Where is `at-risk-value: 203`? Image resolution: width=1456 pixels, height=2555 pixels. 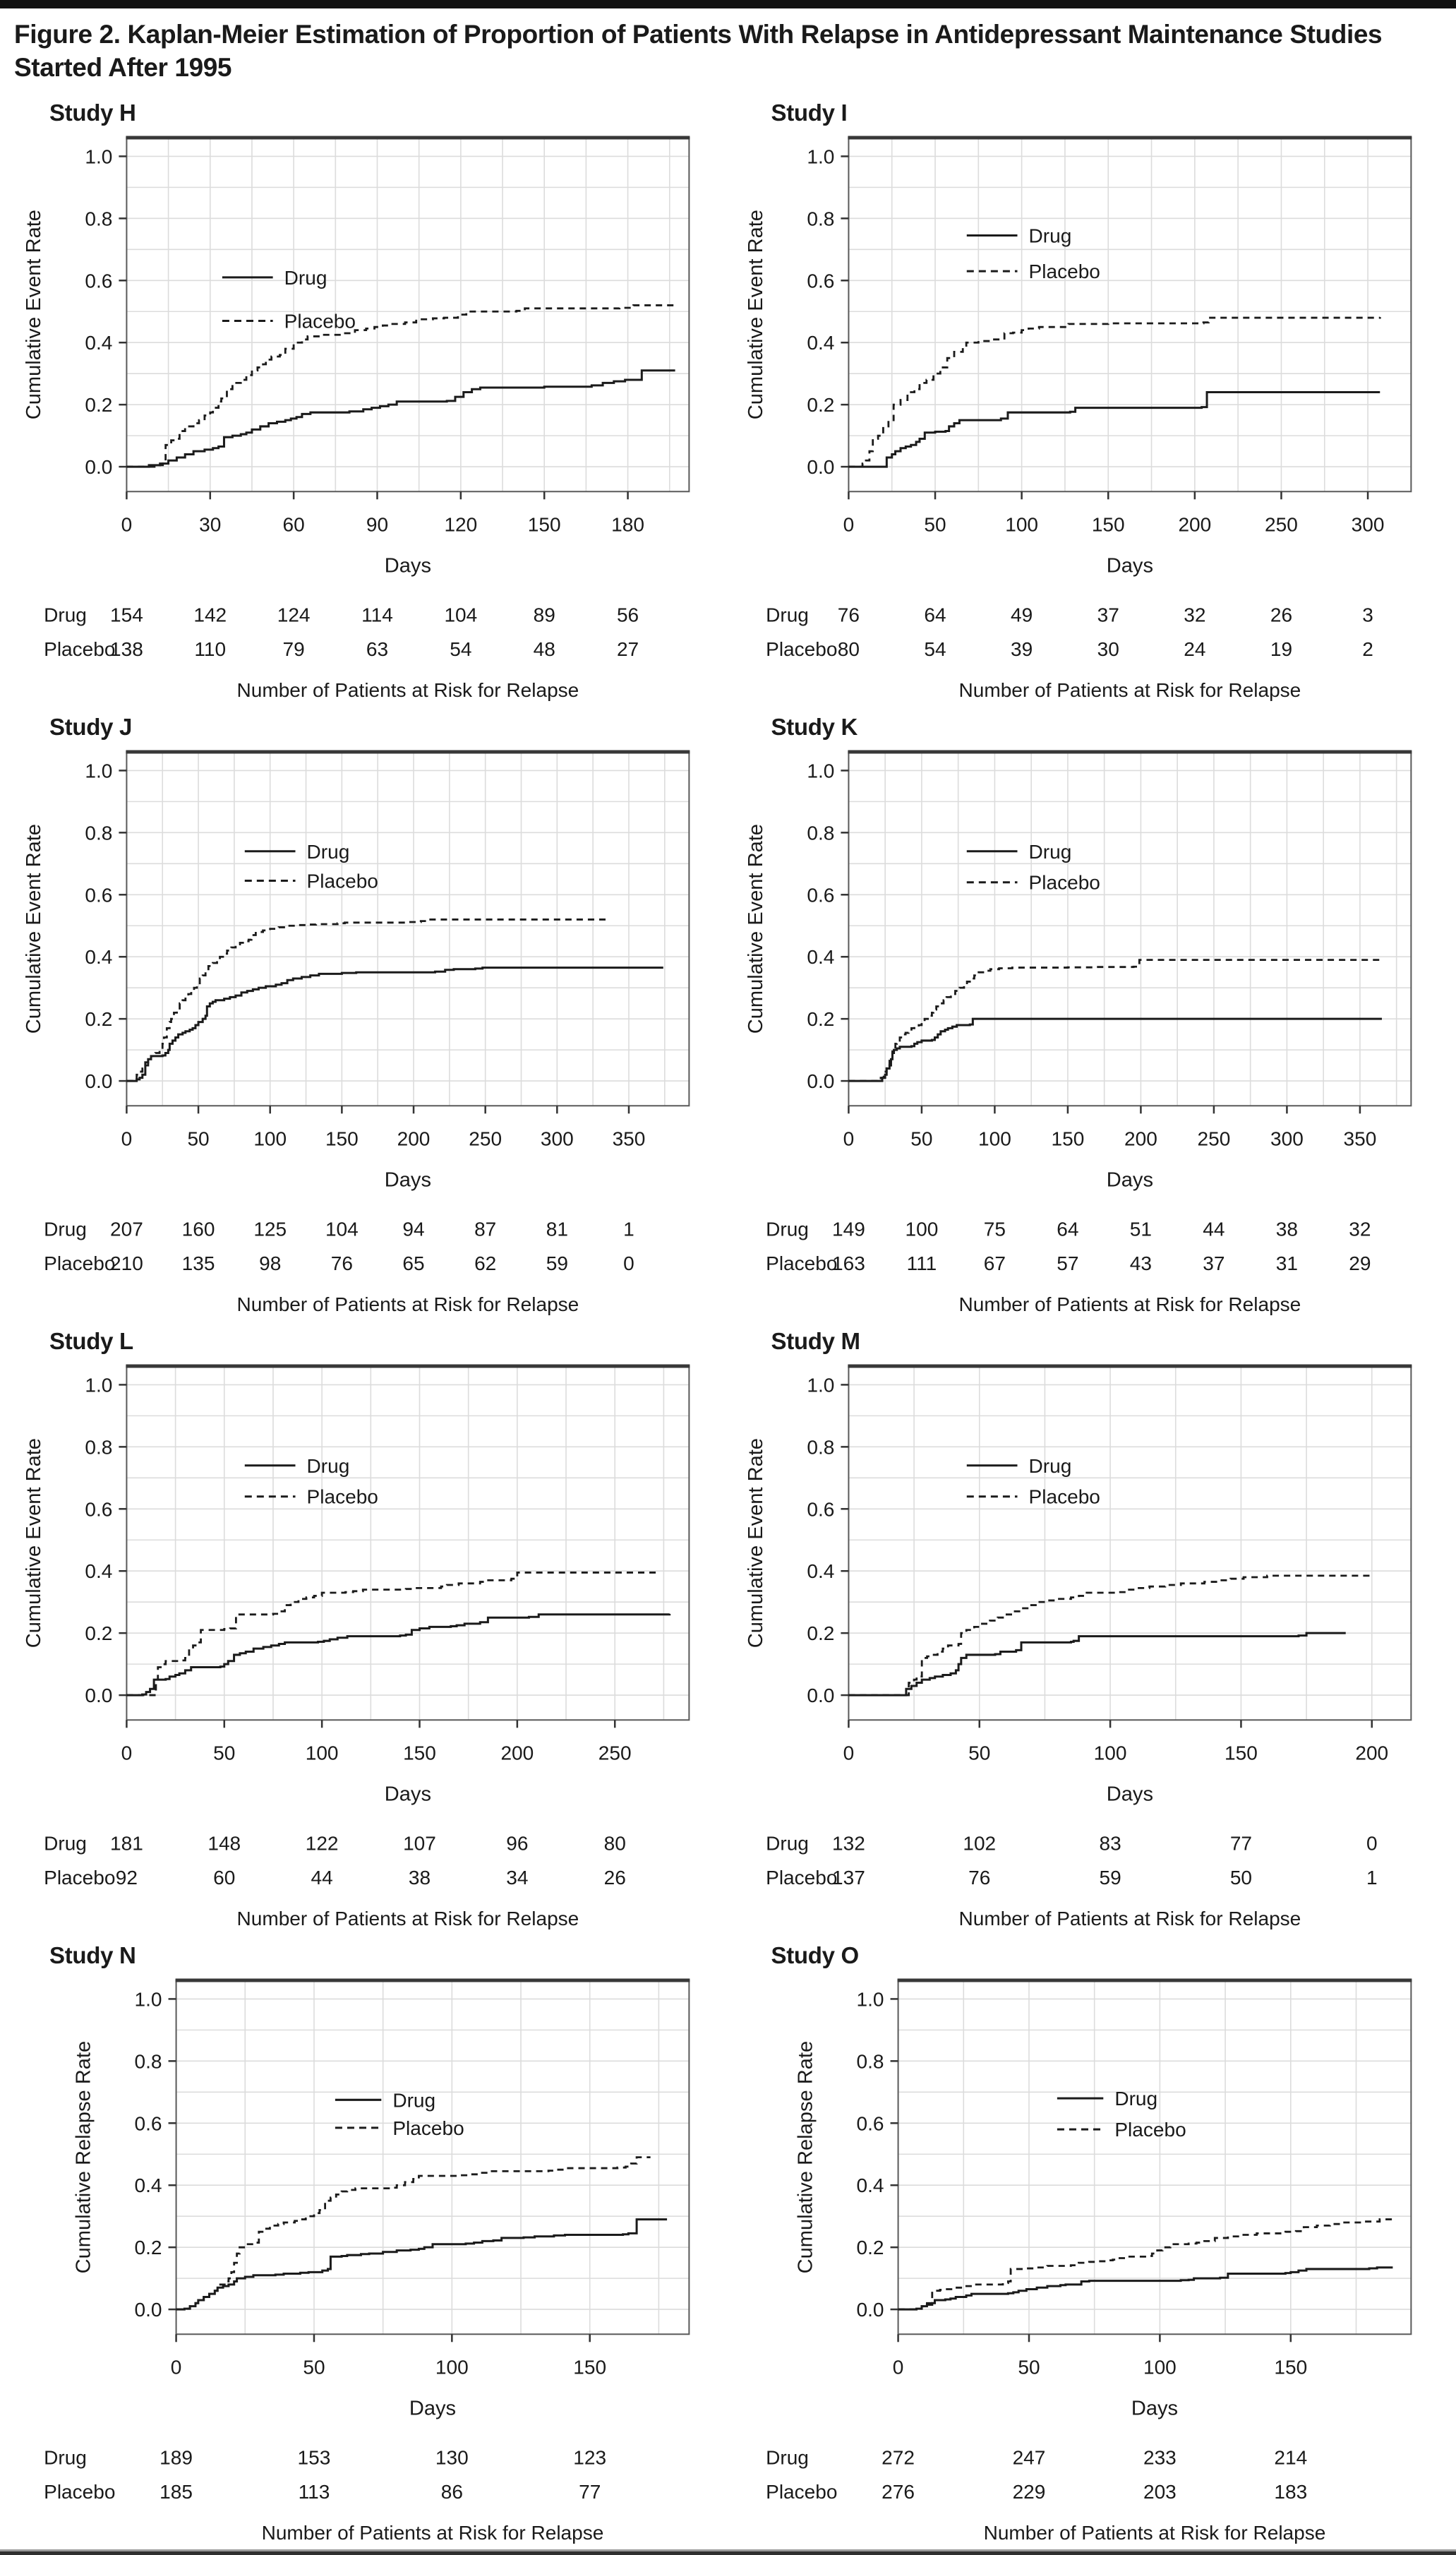
at-risk-value: 203 is located at coordinates (1159, 2492).